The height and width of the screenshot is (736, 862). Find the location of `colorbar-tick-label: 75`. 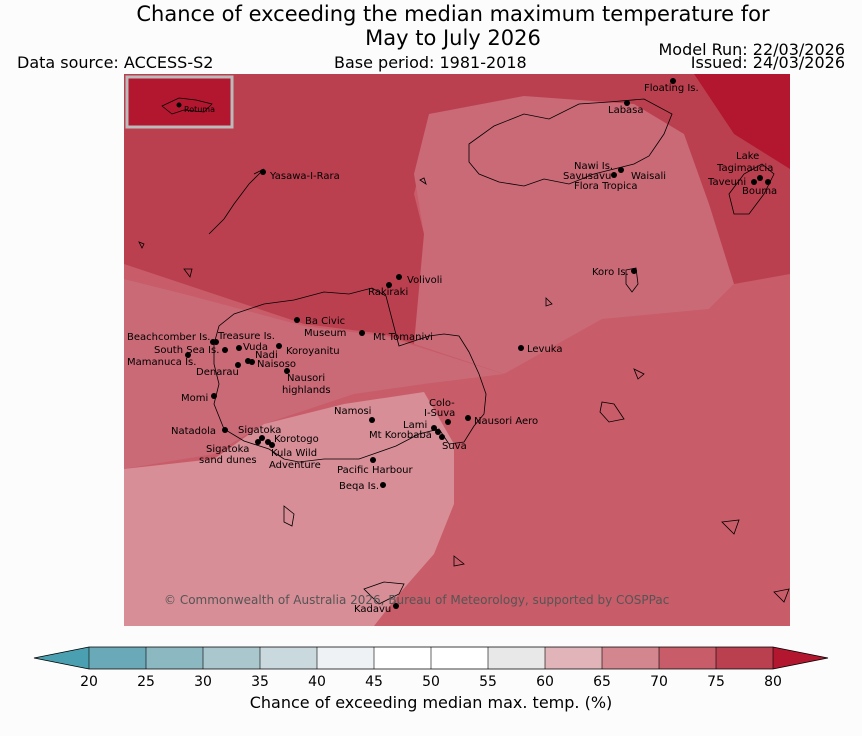

colorbar-tick-label: 75 is located at coordinates (716, 682).